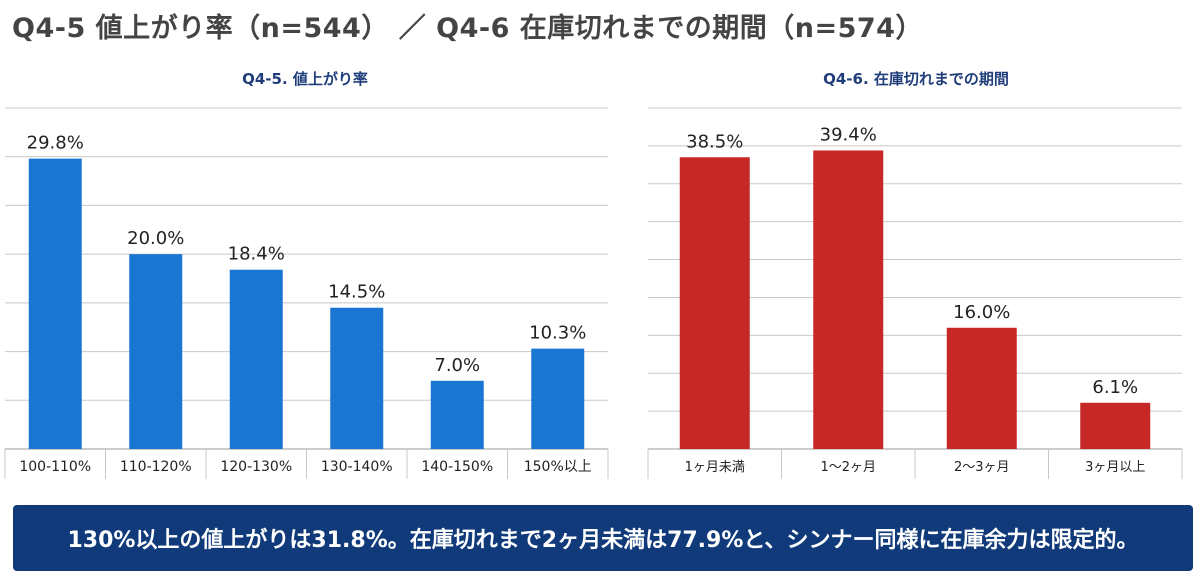 The image size is (1200, 582). What do you see at coordinates (305, 79) in the screenshot?
I see `chart-title-price-increase: Q4-5. 値上がり率` at bounding box center [305, 79].